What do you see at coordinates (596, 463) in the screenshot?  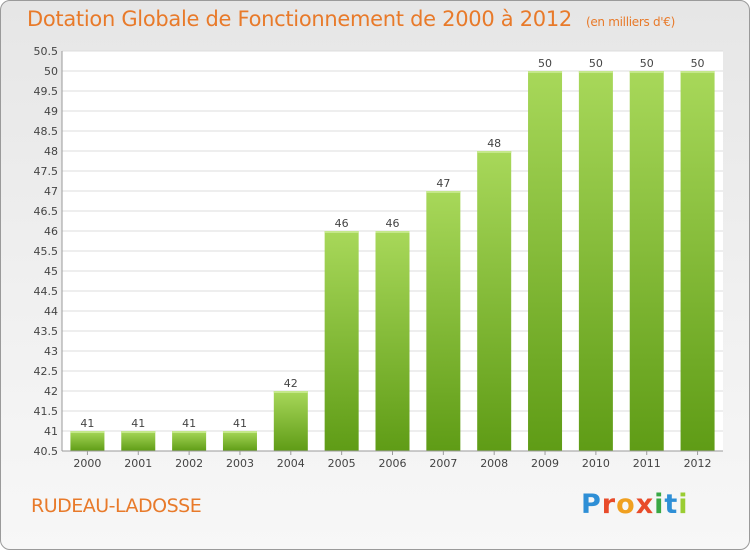 I see `x-tick-label: 2010` at bounding box center [596, 463].